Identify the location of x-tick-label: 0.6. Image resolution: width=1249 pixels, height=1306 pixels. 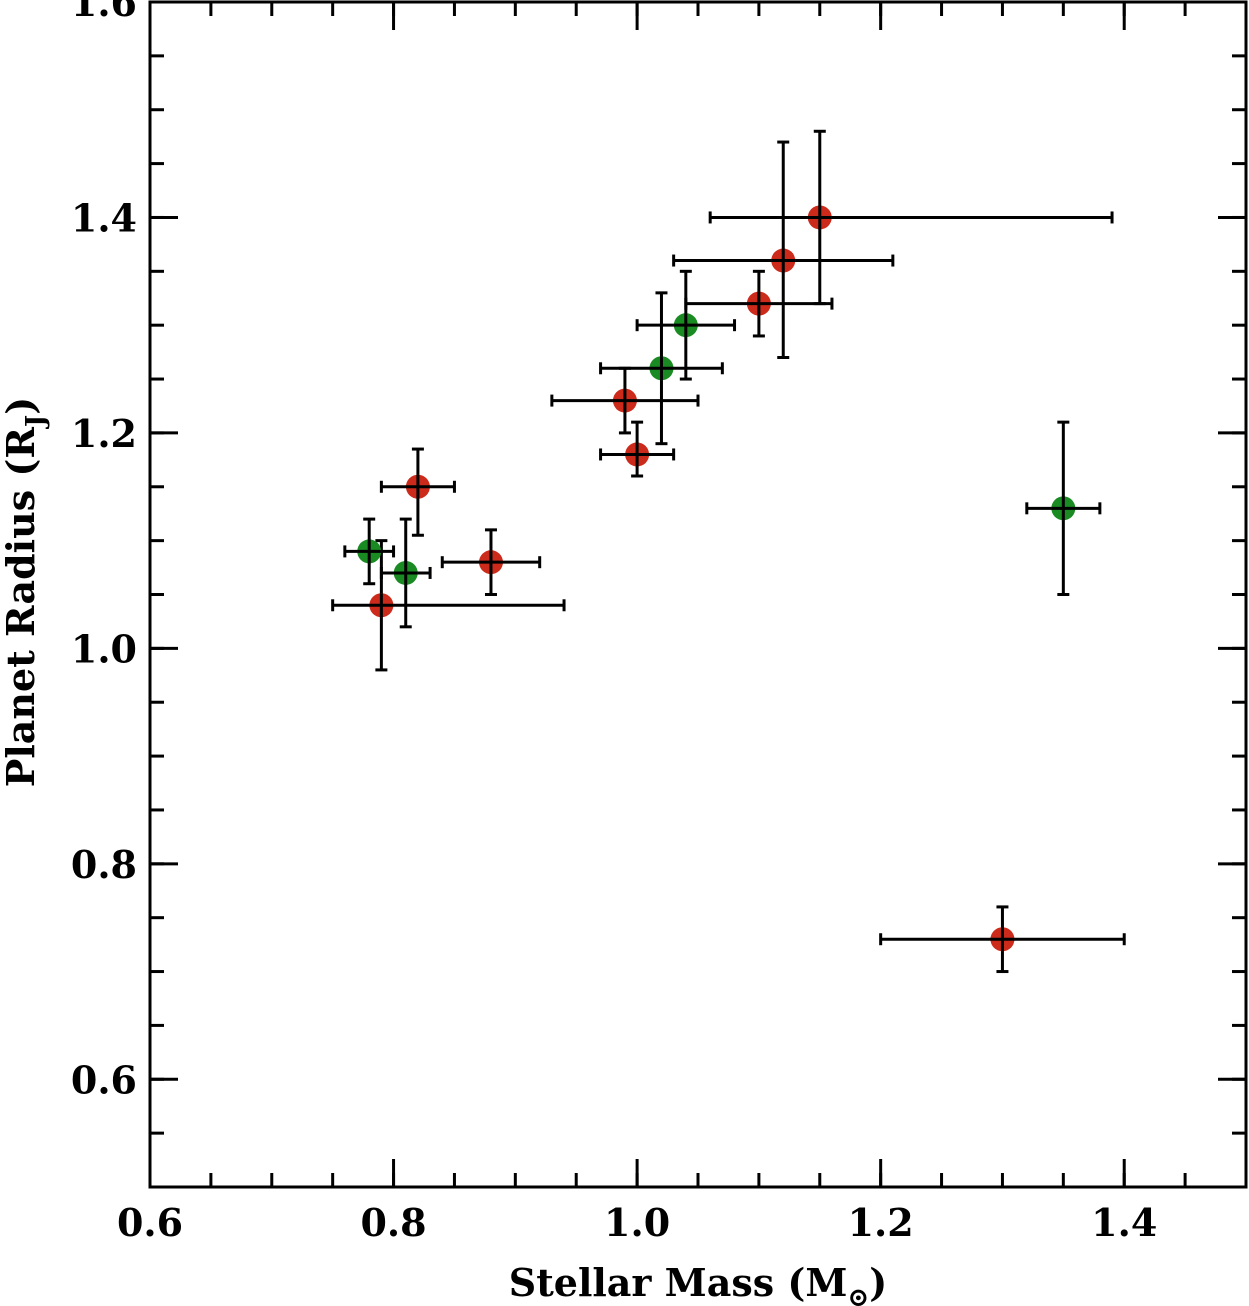
(150, 1222).